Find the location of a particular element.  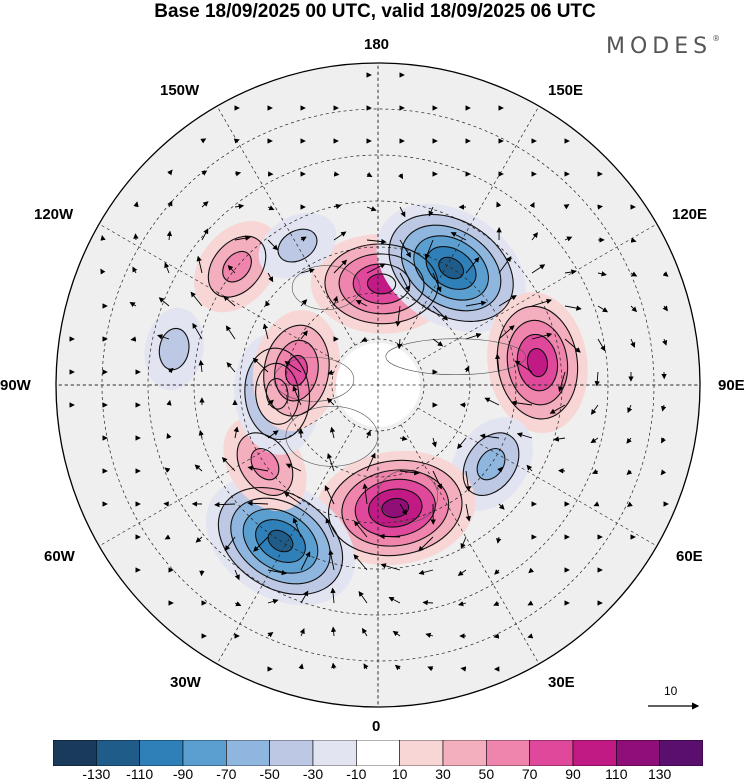

colorbar-tick-label: -130 is located at coordinates (96, 774).